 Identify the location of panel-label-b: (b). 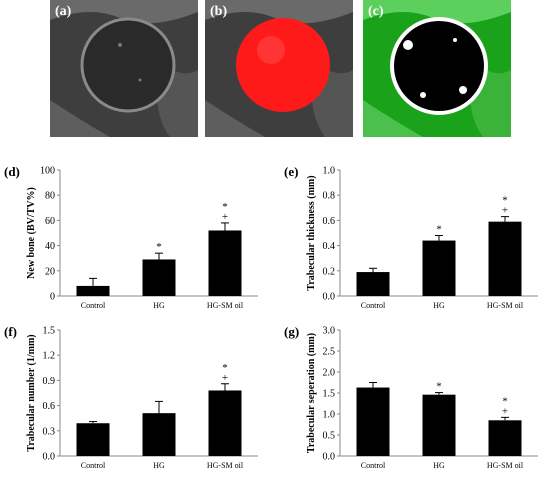
(219, 11).